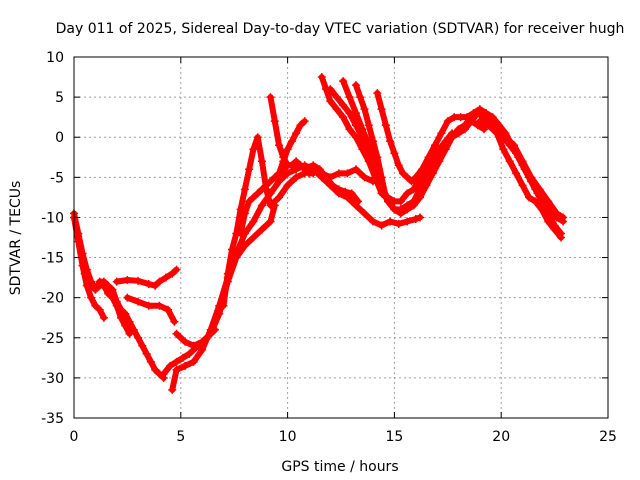 The height and width of the screenshot is (480, 640). Describe the element at coordinates (180, 437) in the screenshot. I see `x-tick-label: 5` at that location.